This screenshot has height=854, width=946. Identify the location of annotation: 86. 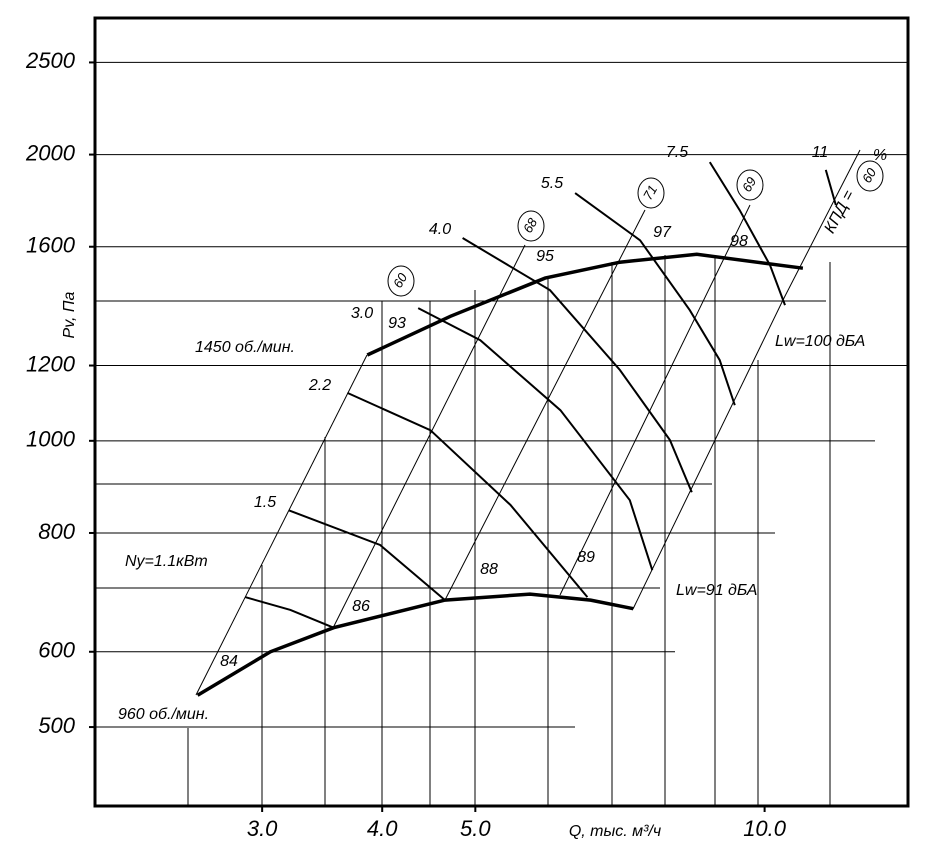
(361, 606).